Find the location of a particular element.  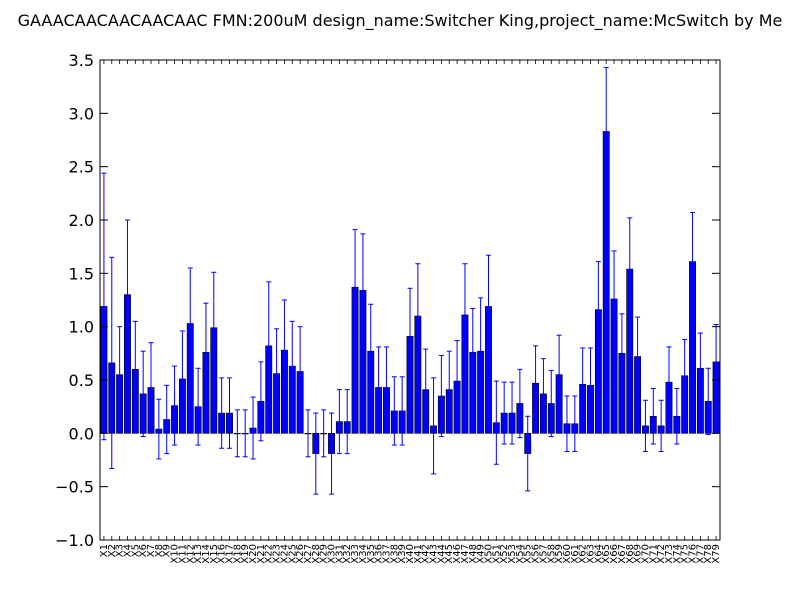

x-tick-label: X37 is located at coordinates (386, 554).